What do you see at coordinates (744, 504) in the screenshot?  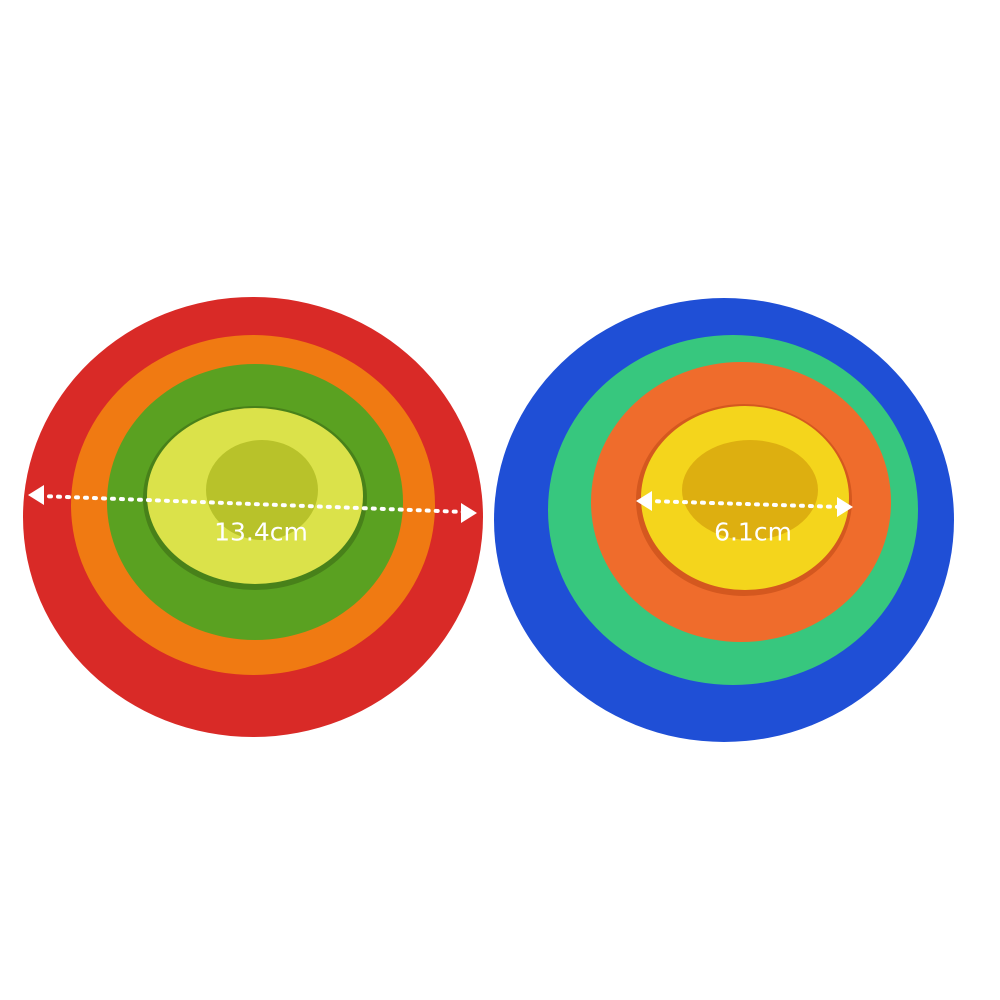 I see `small-dimension-arrow` at bounding box center [744, 504].